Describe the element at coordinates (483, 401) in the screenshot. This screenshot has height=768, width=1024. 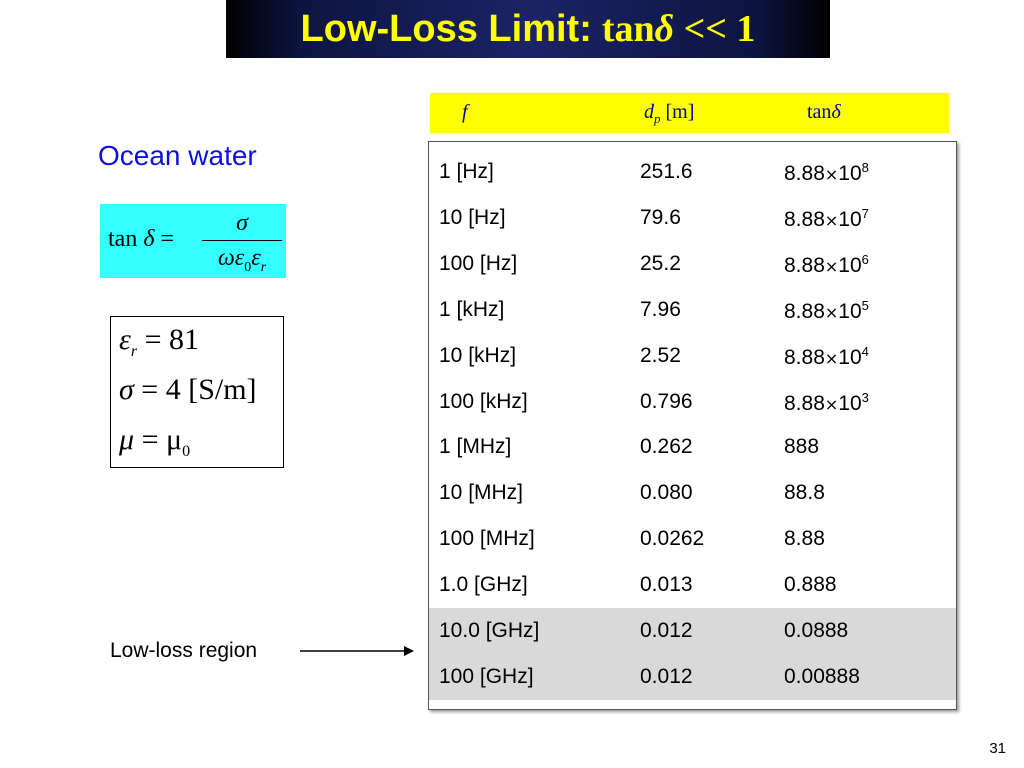
I see `cell-frequency: 100 [kHz]` at that location.